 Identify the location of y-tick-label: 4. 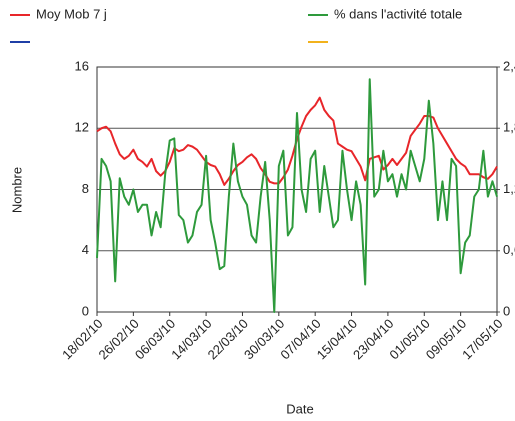
(85, 249).